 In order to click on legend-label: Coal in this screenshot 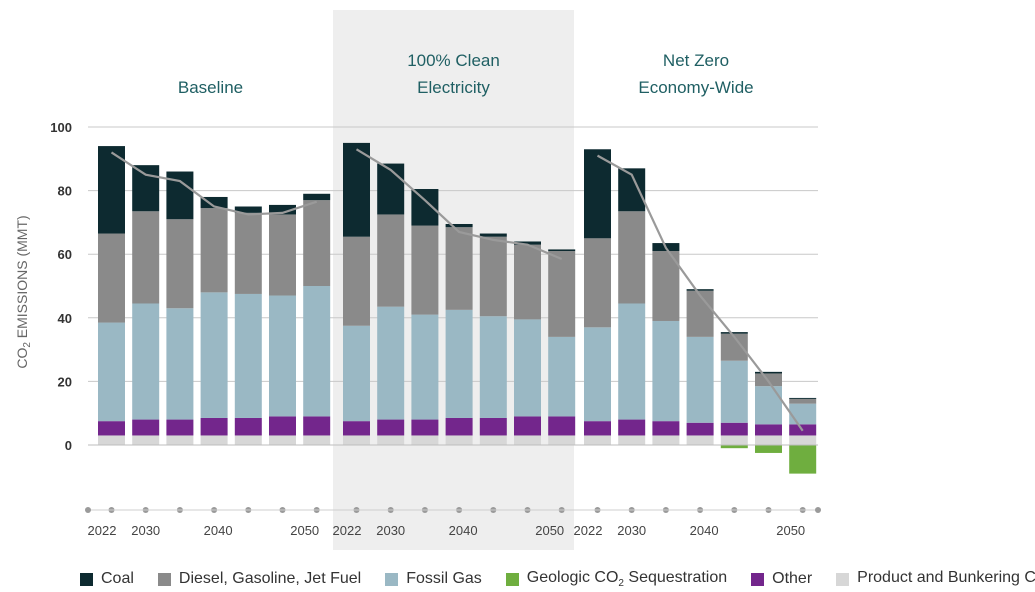, I will do `click(117, 578)`.